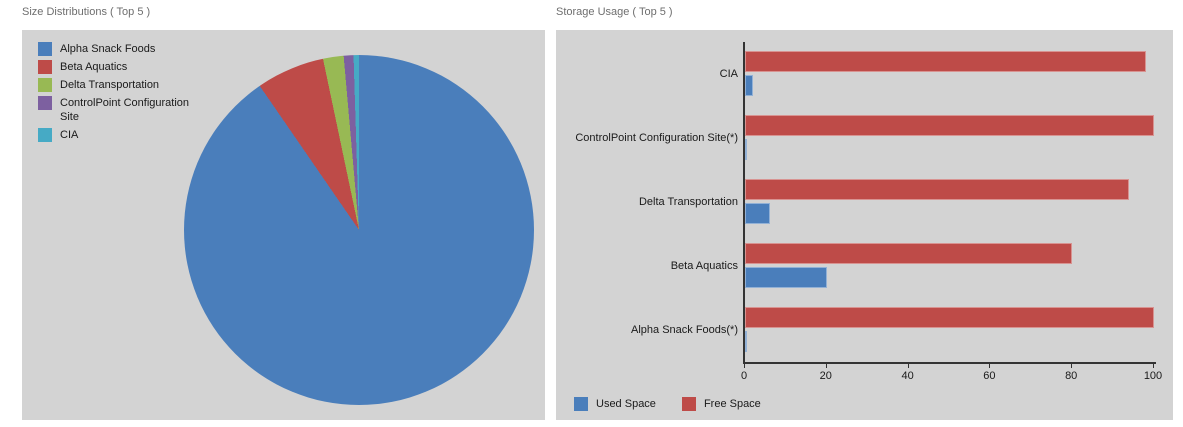  I want to click on pie-legend-item: Delta Transportation, so click(124, 85).